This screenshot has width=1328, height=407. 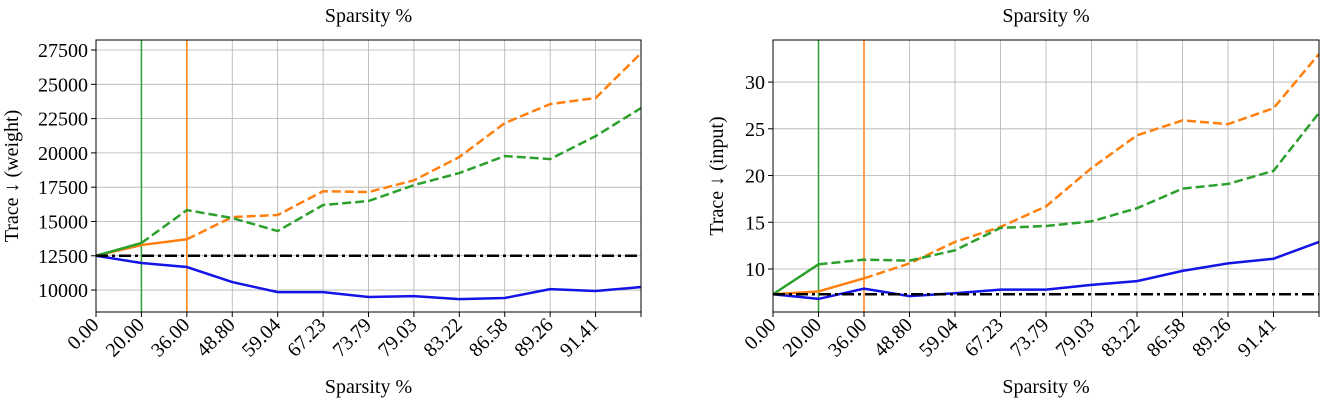 What do you see at coordinates (63, 257) in the screenshot?
I see `y-tick-label: 12500` at bounding box center [63, 257].